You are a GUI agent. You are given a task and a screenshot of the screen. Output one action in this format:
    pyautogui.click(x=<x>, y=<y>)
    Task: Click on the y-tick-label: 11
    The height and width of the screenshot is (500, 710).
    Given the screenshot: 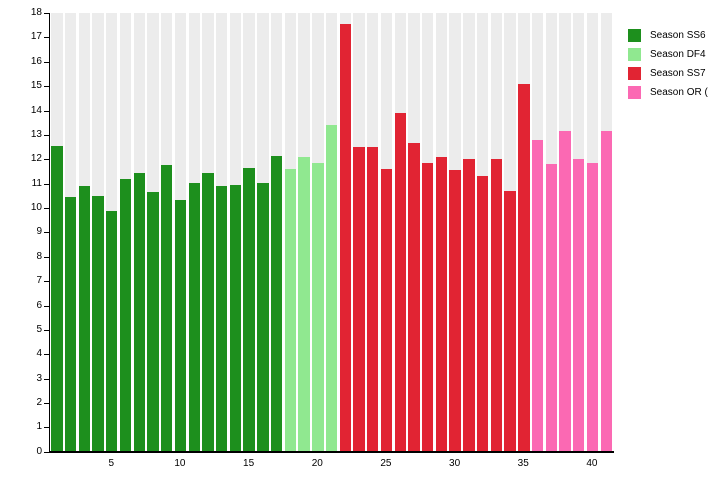 What is the action you would take?
    pyautogui.click(x=36, y=183)
    